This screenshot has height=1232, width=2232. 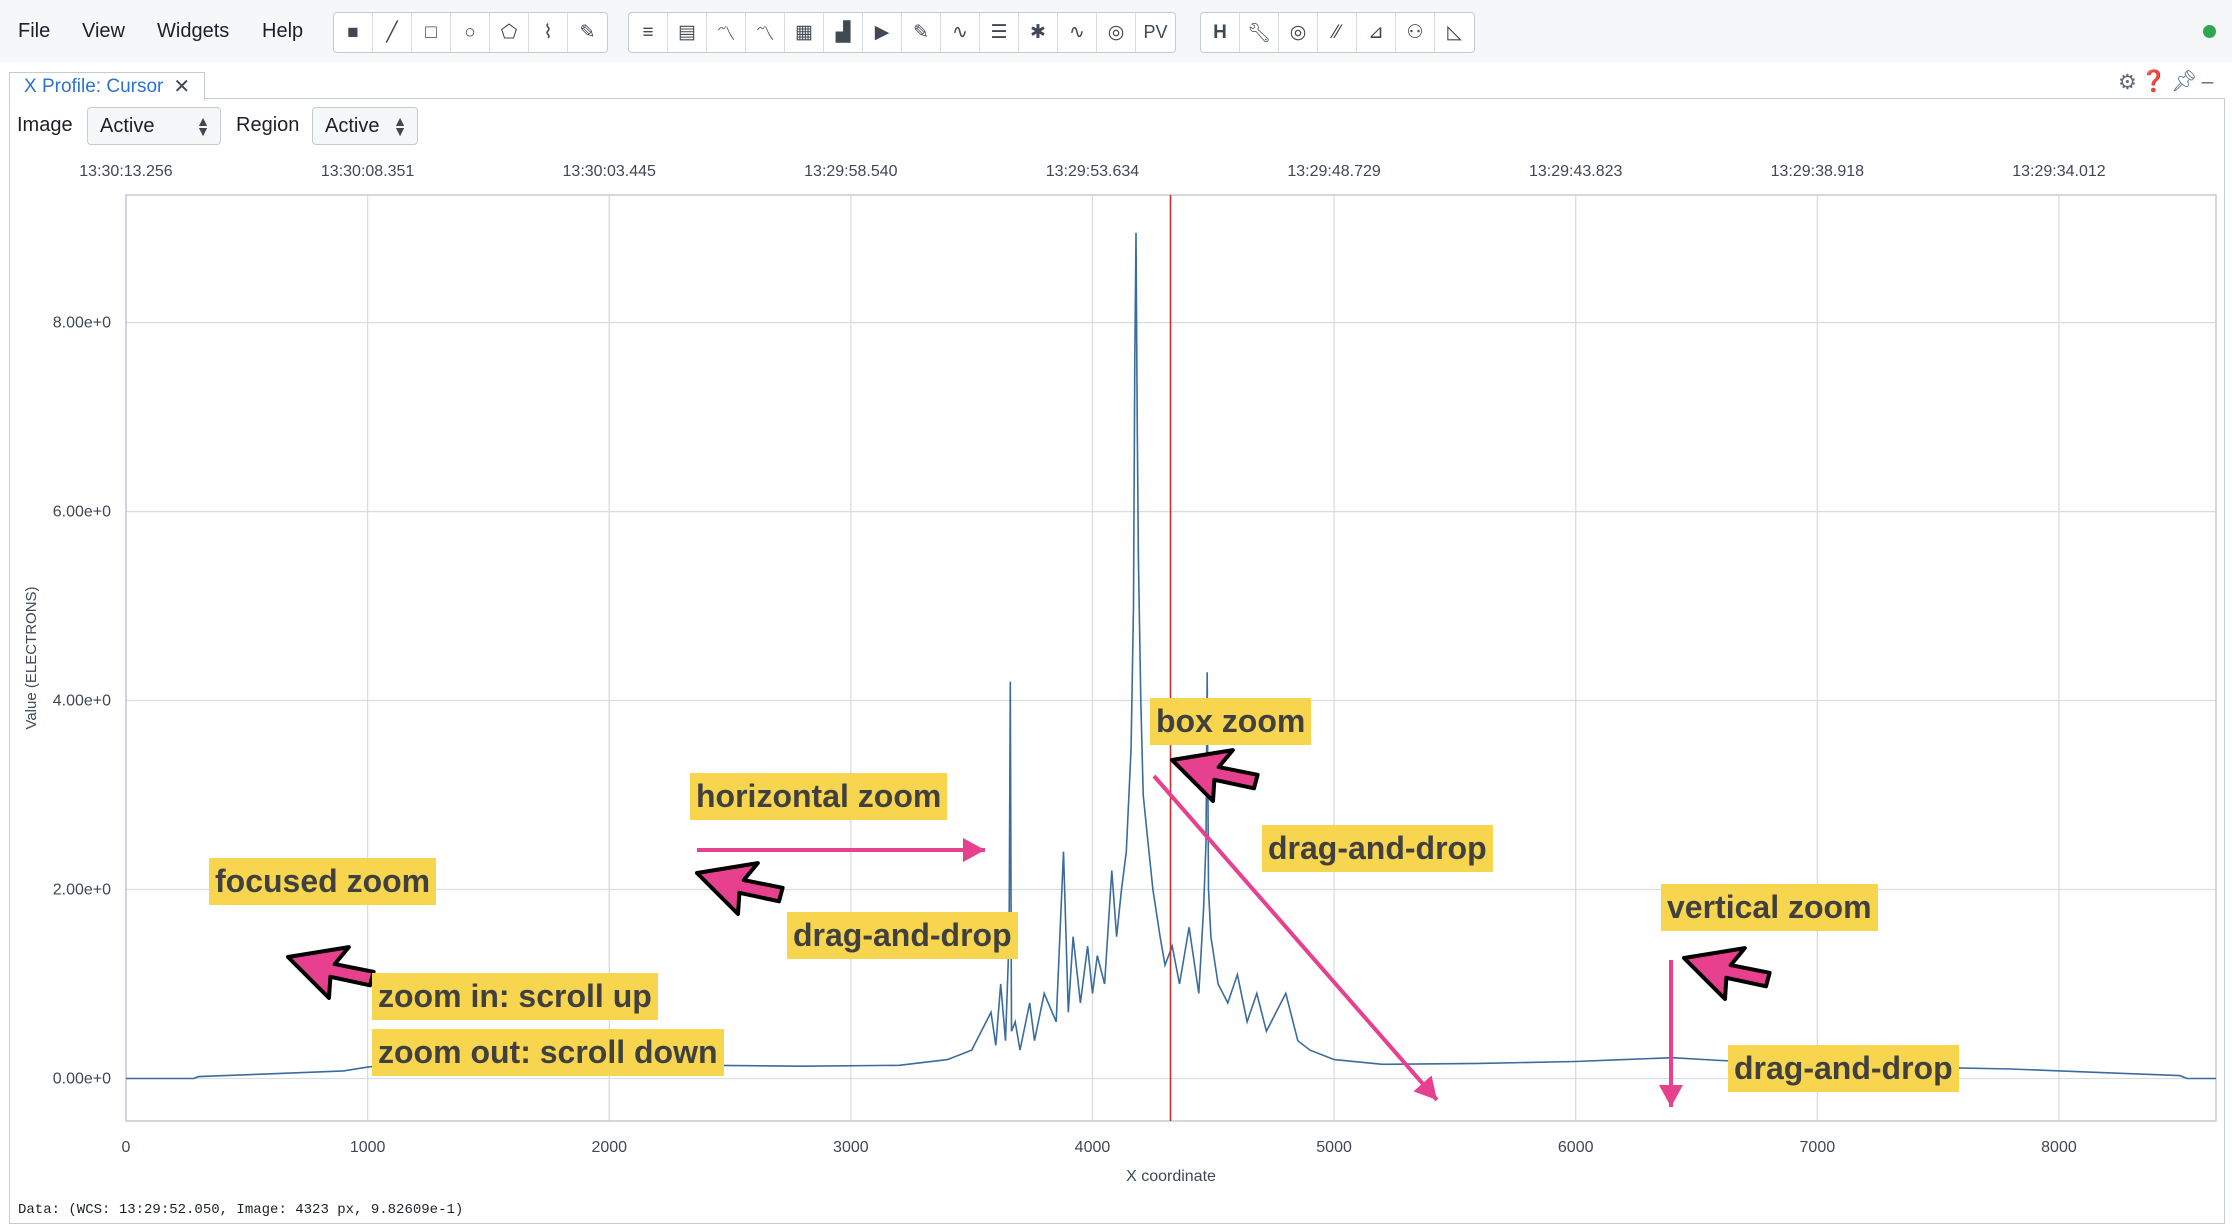 What do you see at coordinates (902, 936) in the screenshot?
I see `note-drag-and-drop-horizontal: drag-and-drop` at bounding box center [902, 936].